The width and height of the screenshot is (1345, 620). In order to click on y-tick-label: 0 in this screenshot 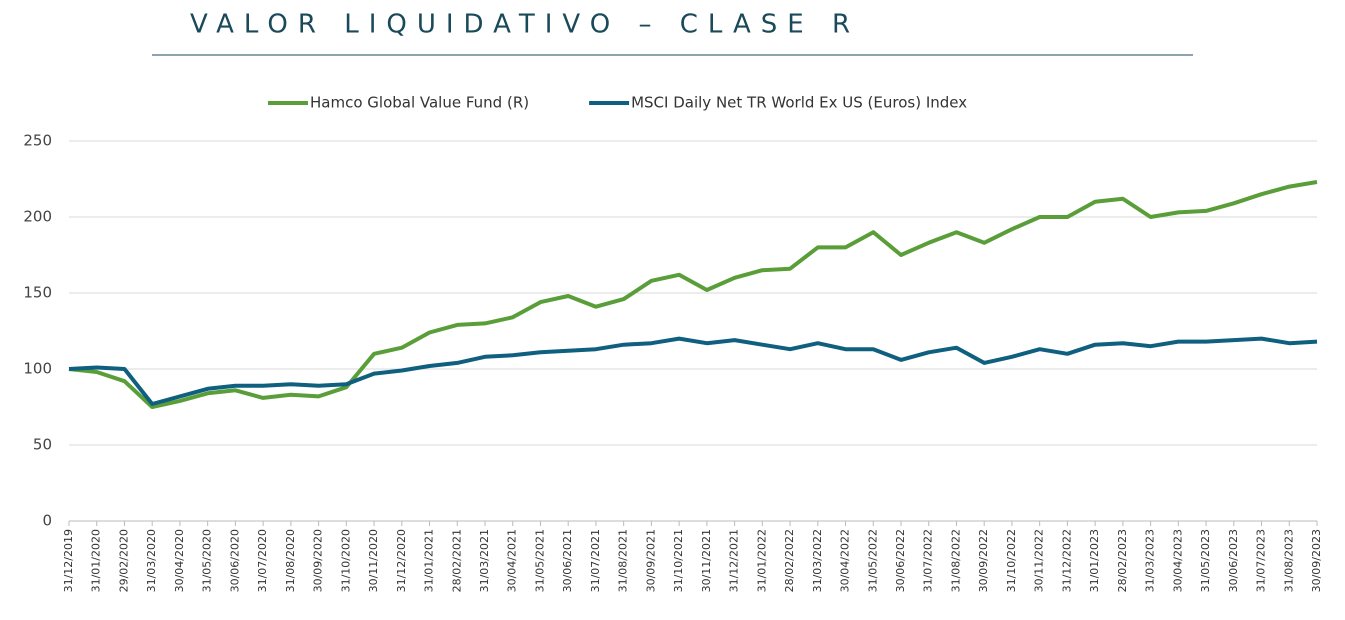, I will do `click(47, 521)`.